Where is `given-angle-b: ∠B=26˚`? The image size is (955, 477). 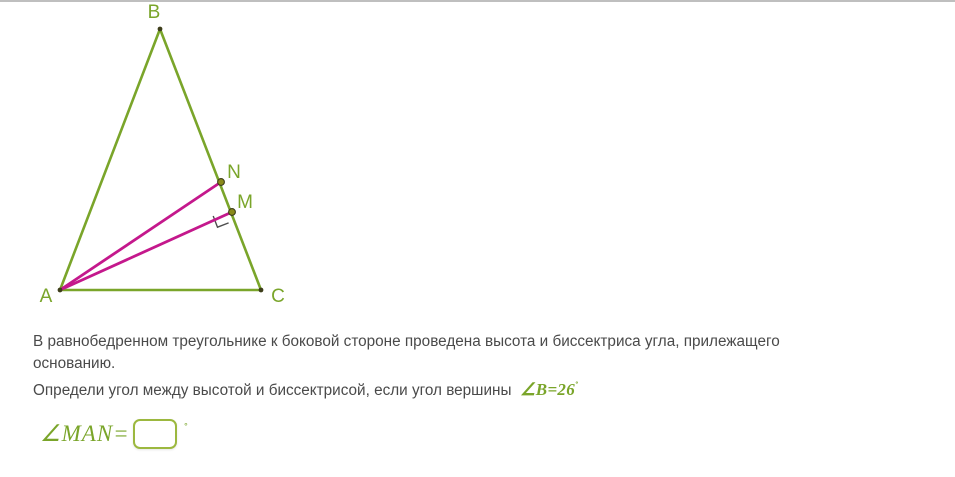
given-angle-b: ∠B=26˚ is located at coordinates (547, 389).